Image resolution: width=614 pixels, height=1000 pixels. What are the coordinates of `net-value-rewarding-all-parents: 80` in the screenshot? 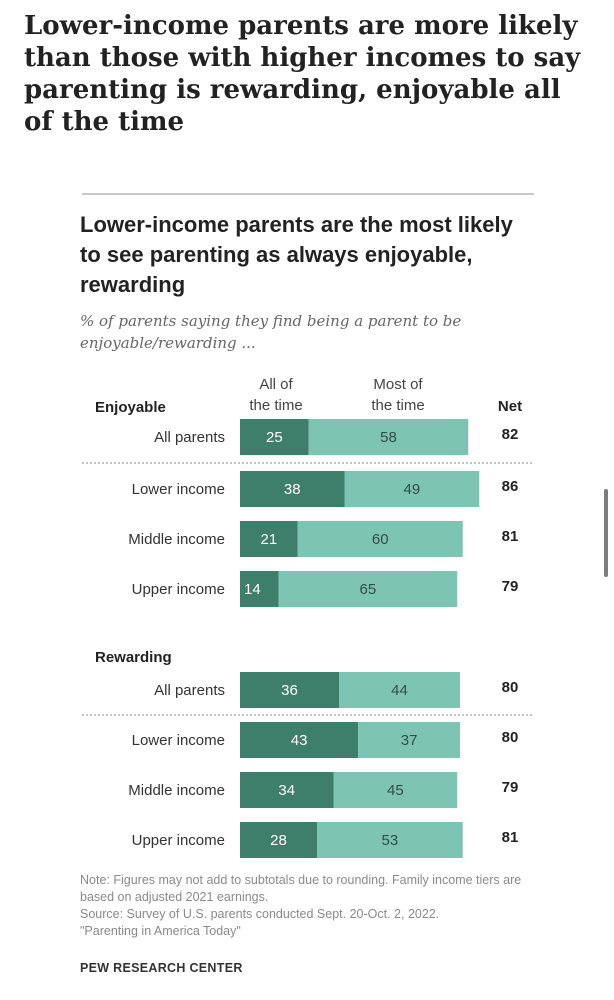 It's located at (510, 687).